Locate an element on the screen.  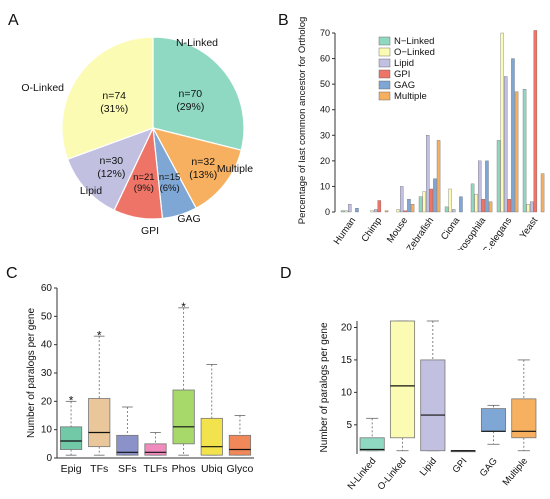
bar-lipid-drosophila is located at coordinates (480, 186).